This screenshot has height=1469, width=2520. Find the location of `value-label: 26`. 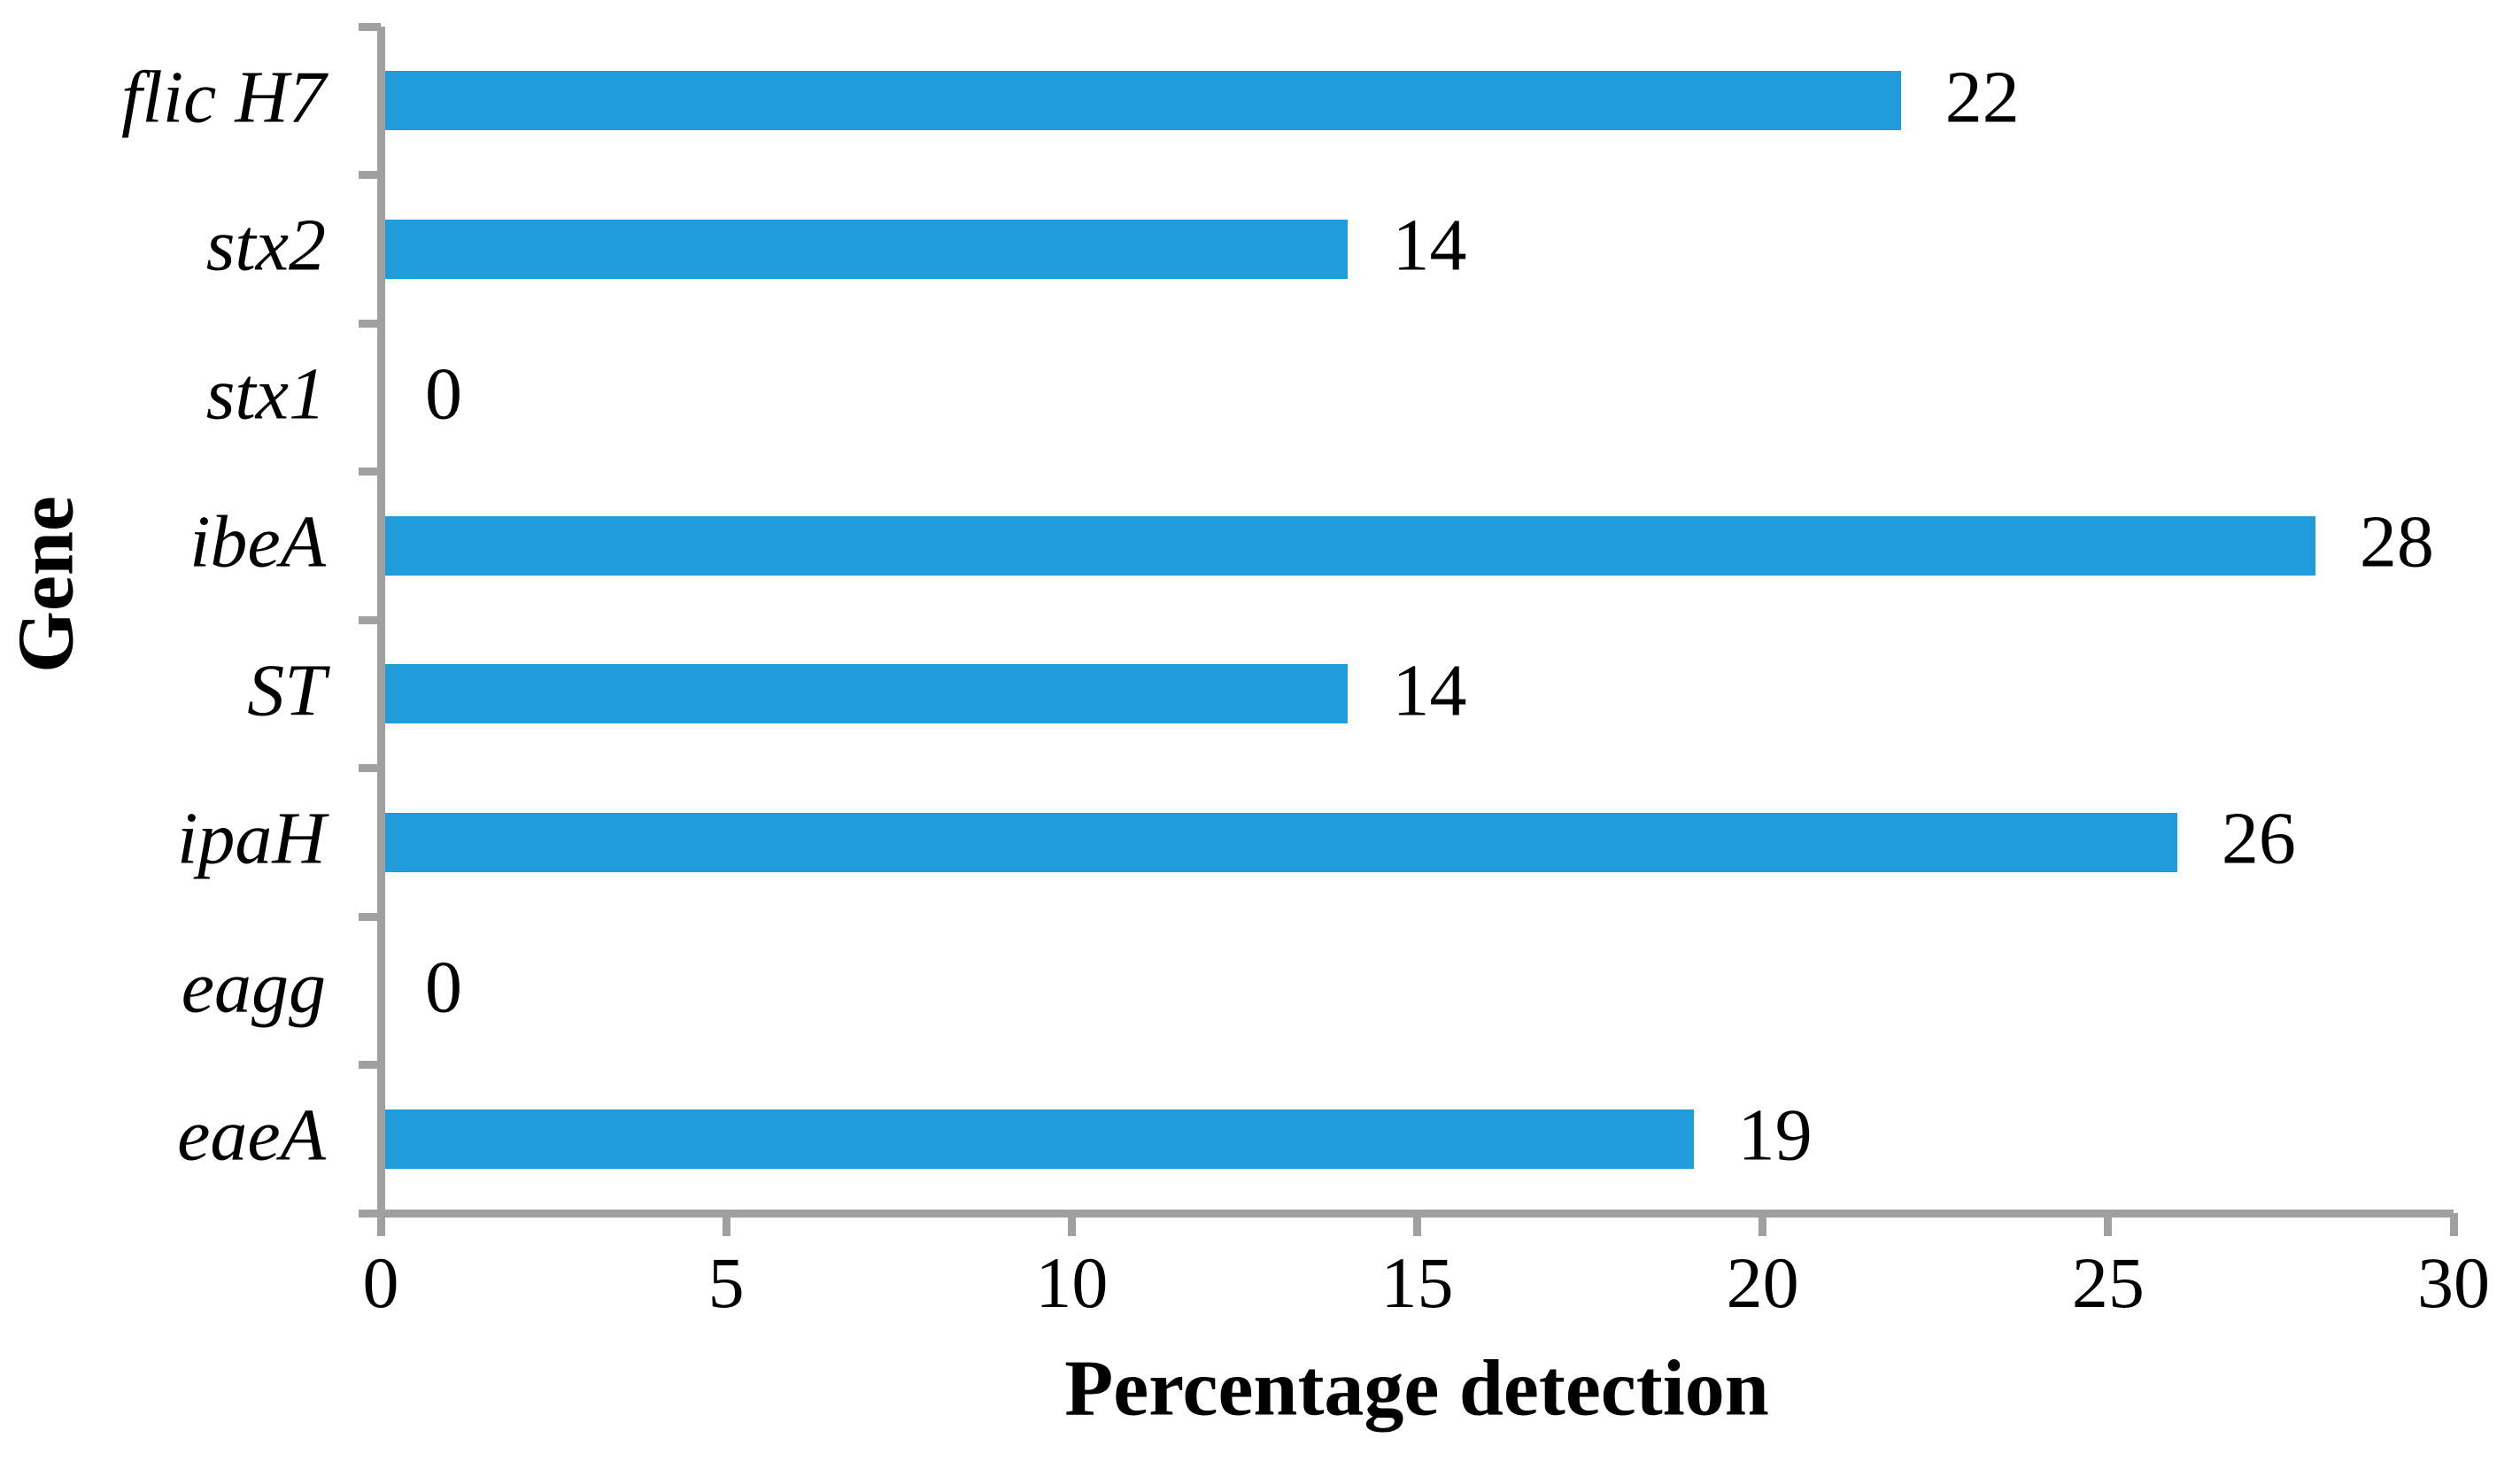

value-label: 26 is located at coordinates (2258, 839).